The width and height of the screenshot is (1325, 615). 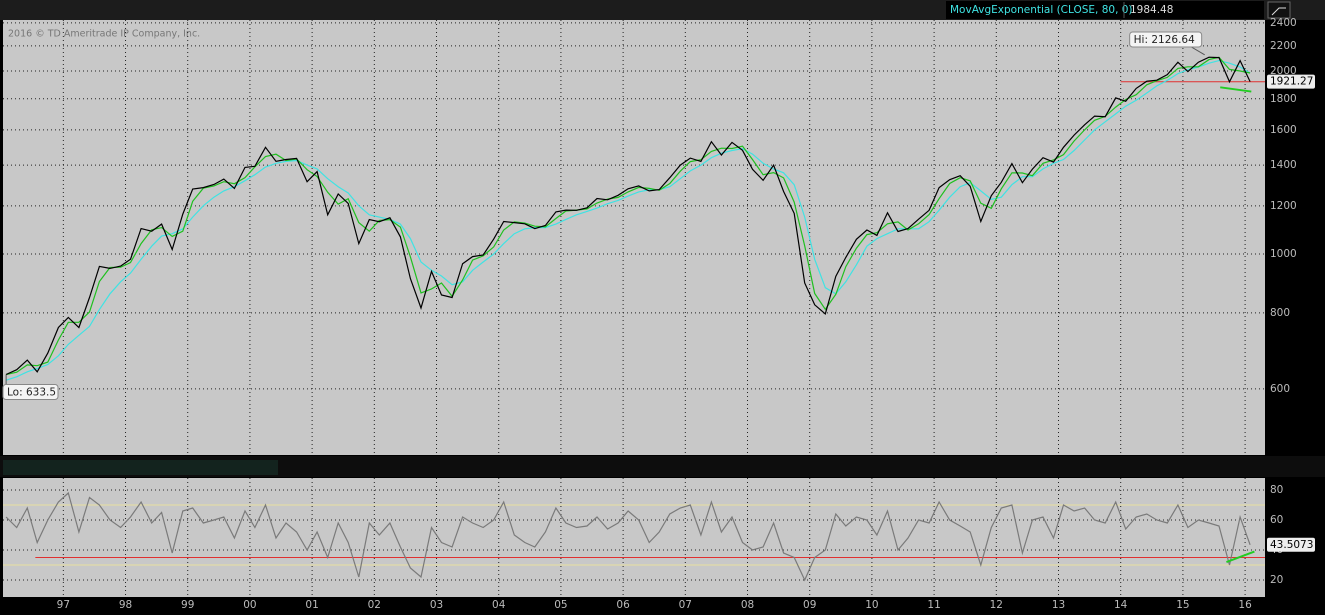 I want to click on y-tick-label: 1800, so click(x=1283, y=99).